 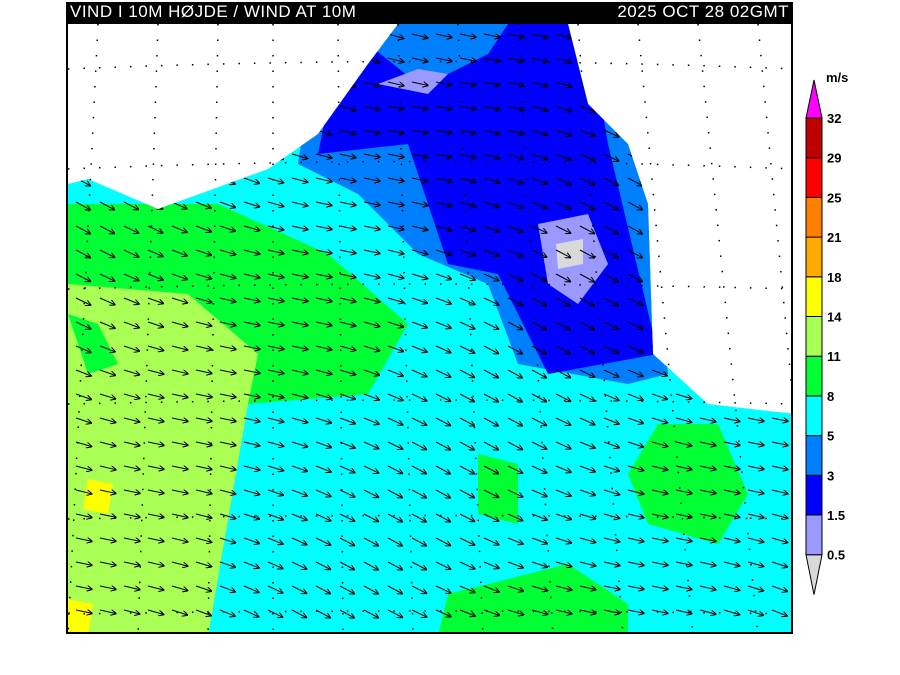 What do you see at coordinates (836, 555) in the screenshot?
I see `legend-label: 0.5` at bounding box center [836, 555].